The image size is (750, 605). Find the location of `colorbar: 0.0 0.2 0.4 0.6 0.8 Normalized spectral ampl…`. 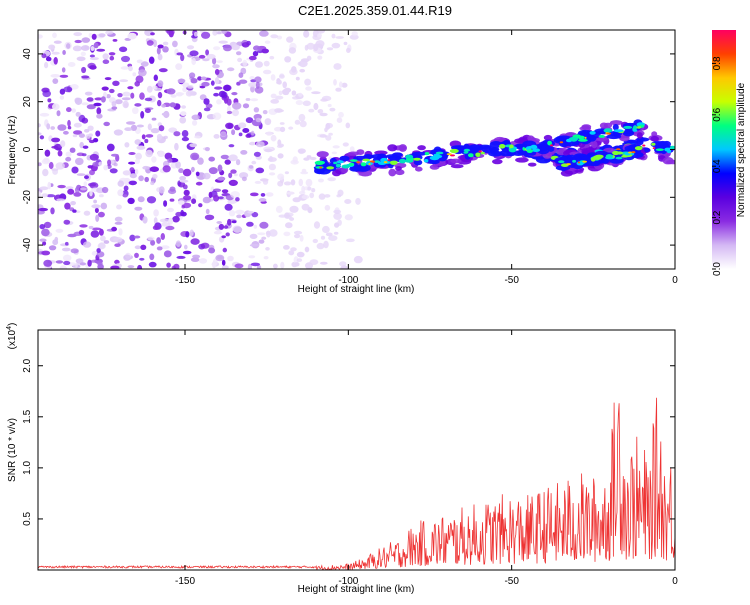

colorbar: 0.0 0.2 0.4 0.6 0.8 Normalized spectral ampl… is located at coordinates (729, 153).